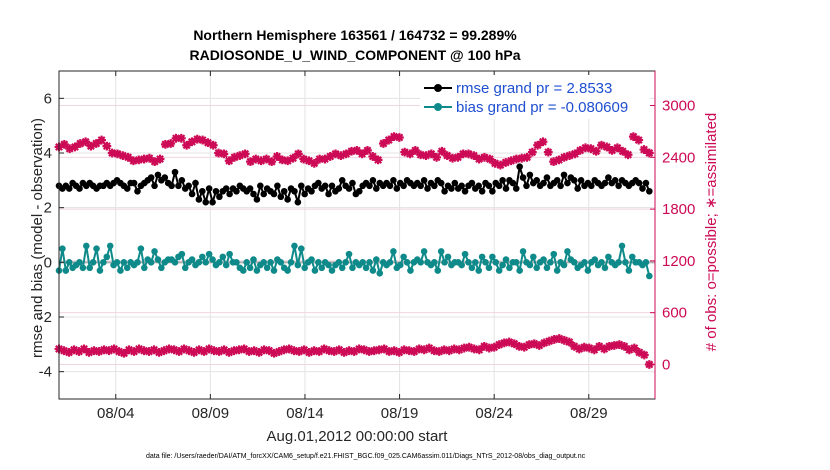  Describe the element at coordinates (305, 413) in the screenshot. I see `x-tick-label: 08/14` at that location.